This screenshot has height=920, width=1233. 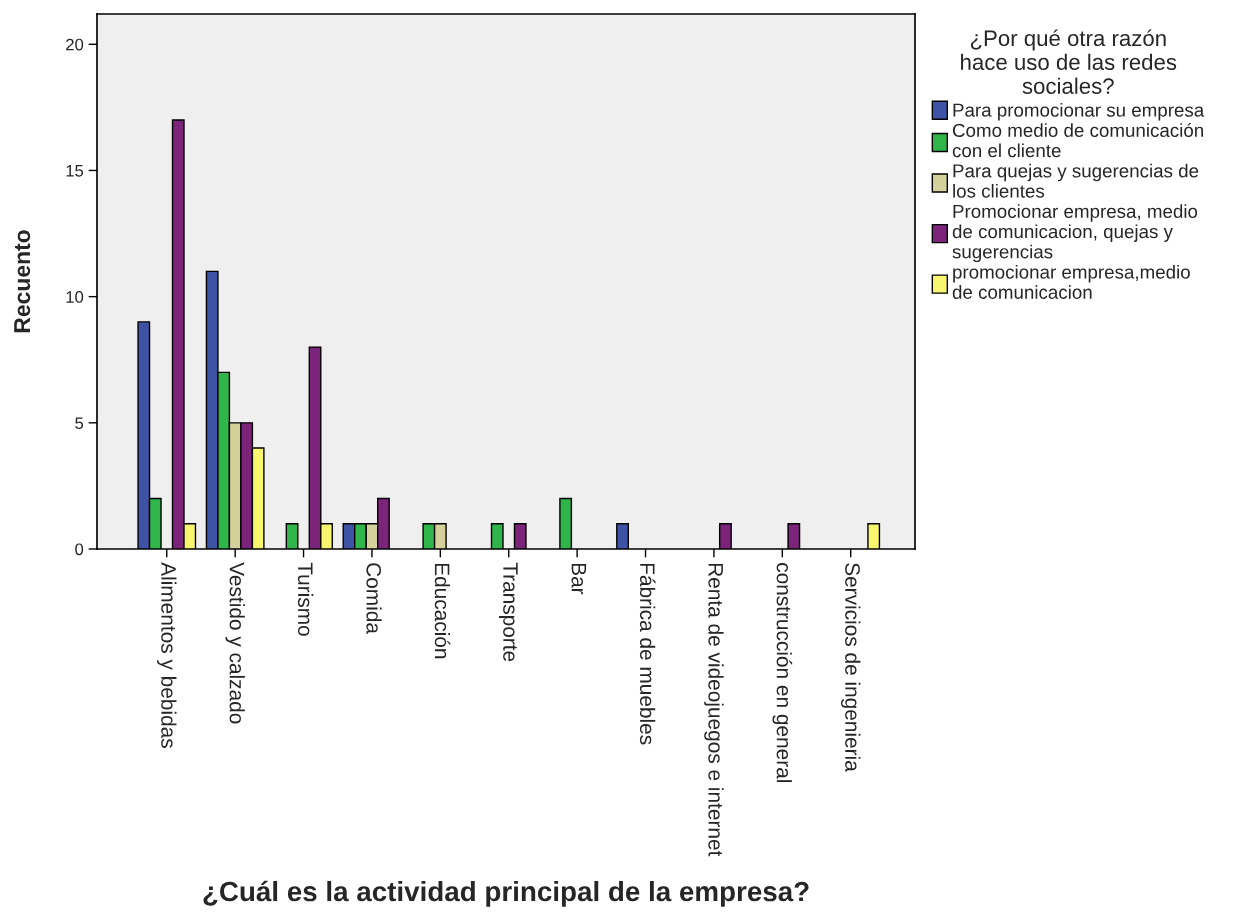 I want to click on x-tick-label: Bar, so click(x=579, y=579).